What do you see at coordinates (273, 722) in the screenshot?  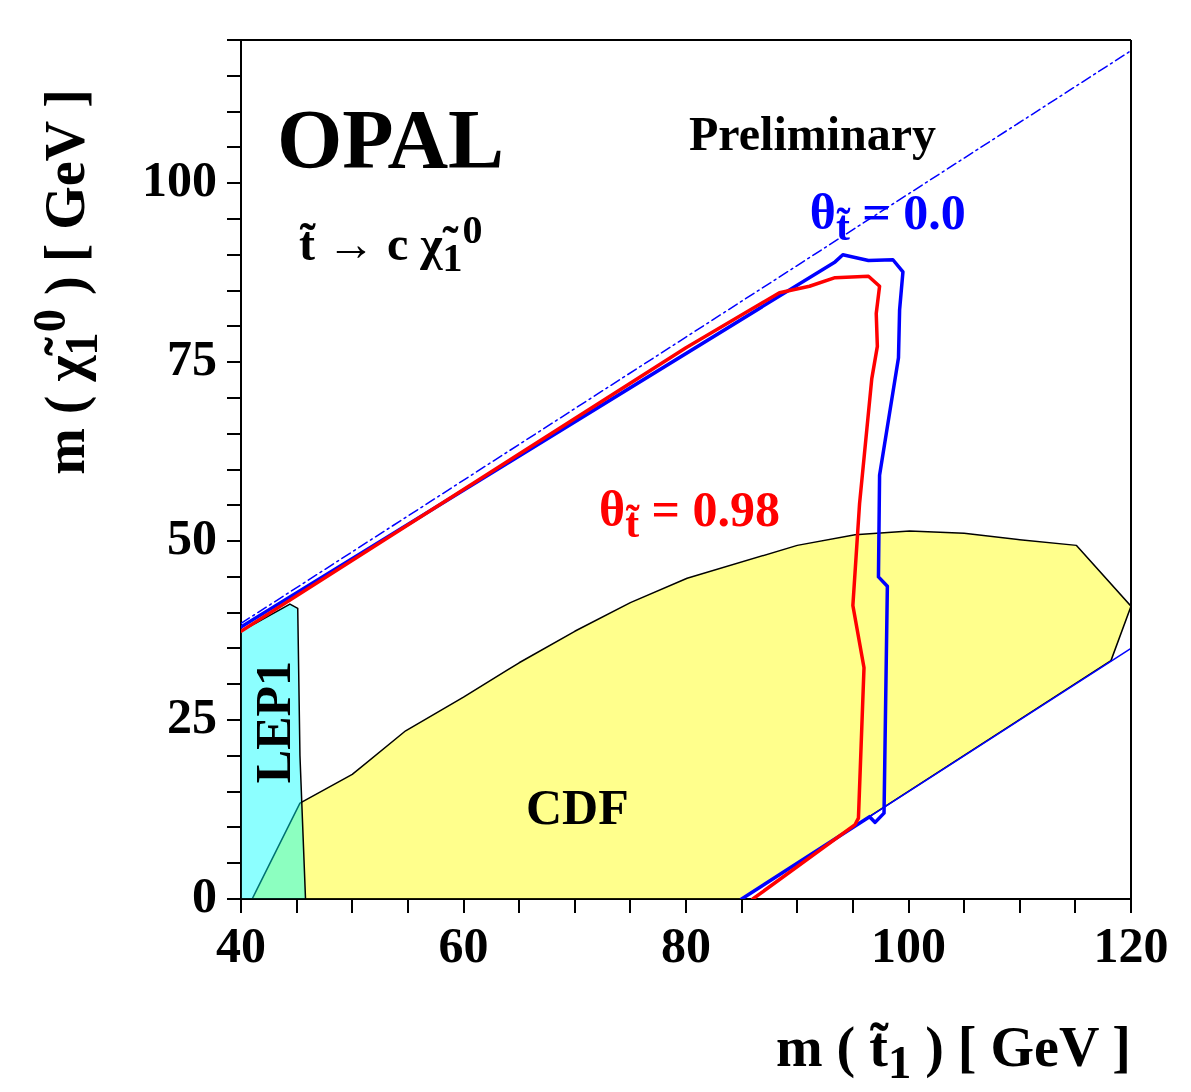 I see `series-label: LEP1` at bounding box center [273, 722].